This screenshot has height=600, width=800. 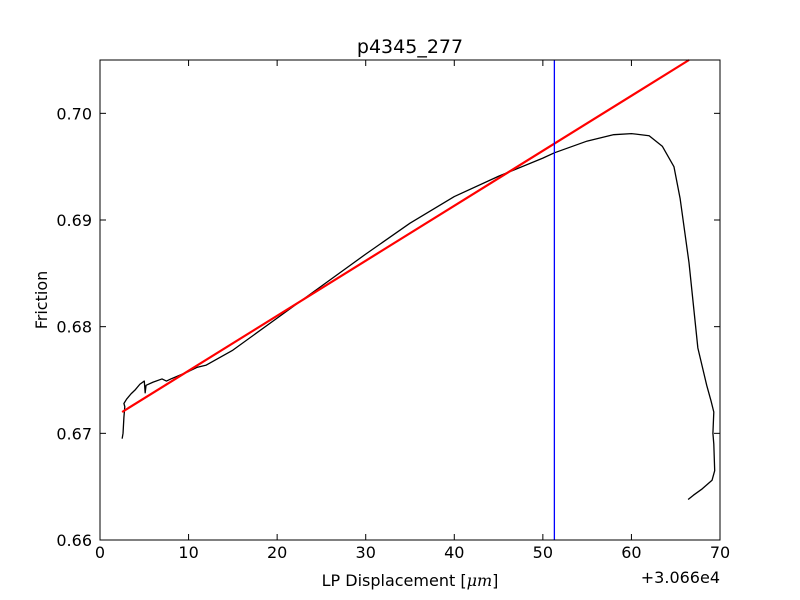 I want to click on x-axis-label-text: LP Displacement [, so click(x=394, y=580).